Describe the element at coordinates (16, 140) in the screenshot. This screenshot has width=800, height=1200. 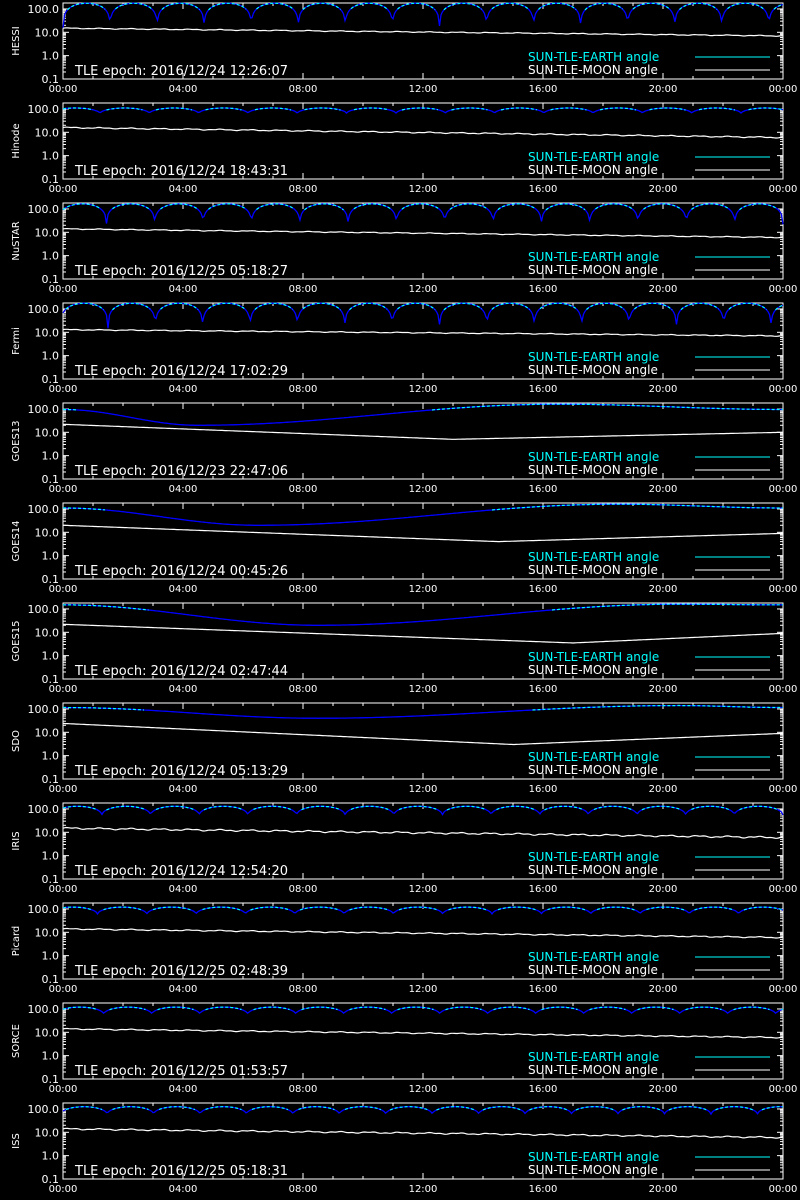
I see `satellite-name: Hinode` at that location.